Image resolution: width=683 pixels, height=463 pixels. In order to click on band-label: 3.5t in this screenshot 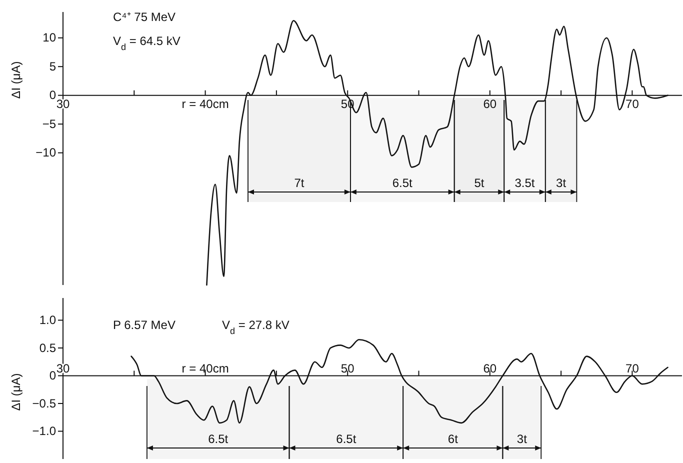, I will do `click(525, 183)`.